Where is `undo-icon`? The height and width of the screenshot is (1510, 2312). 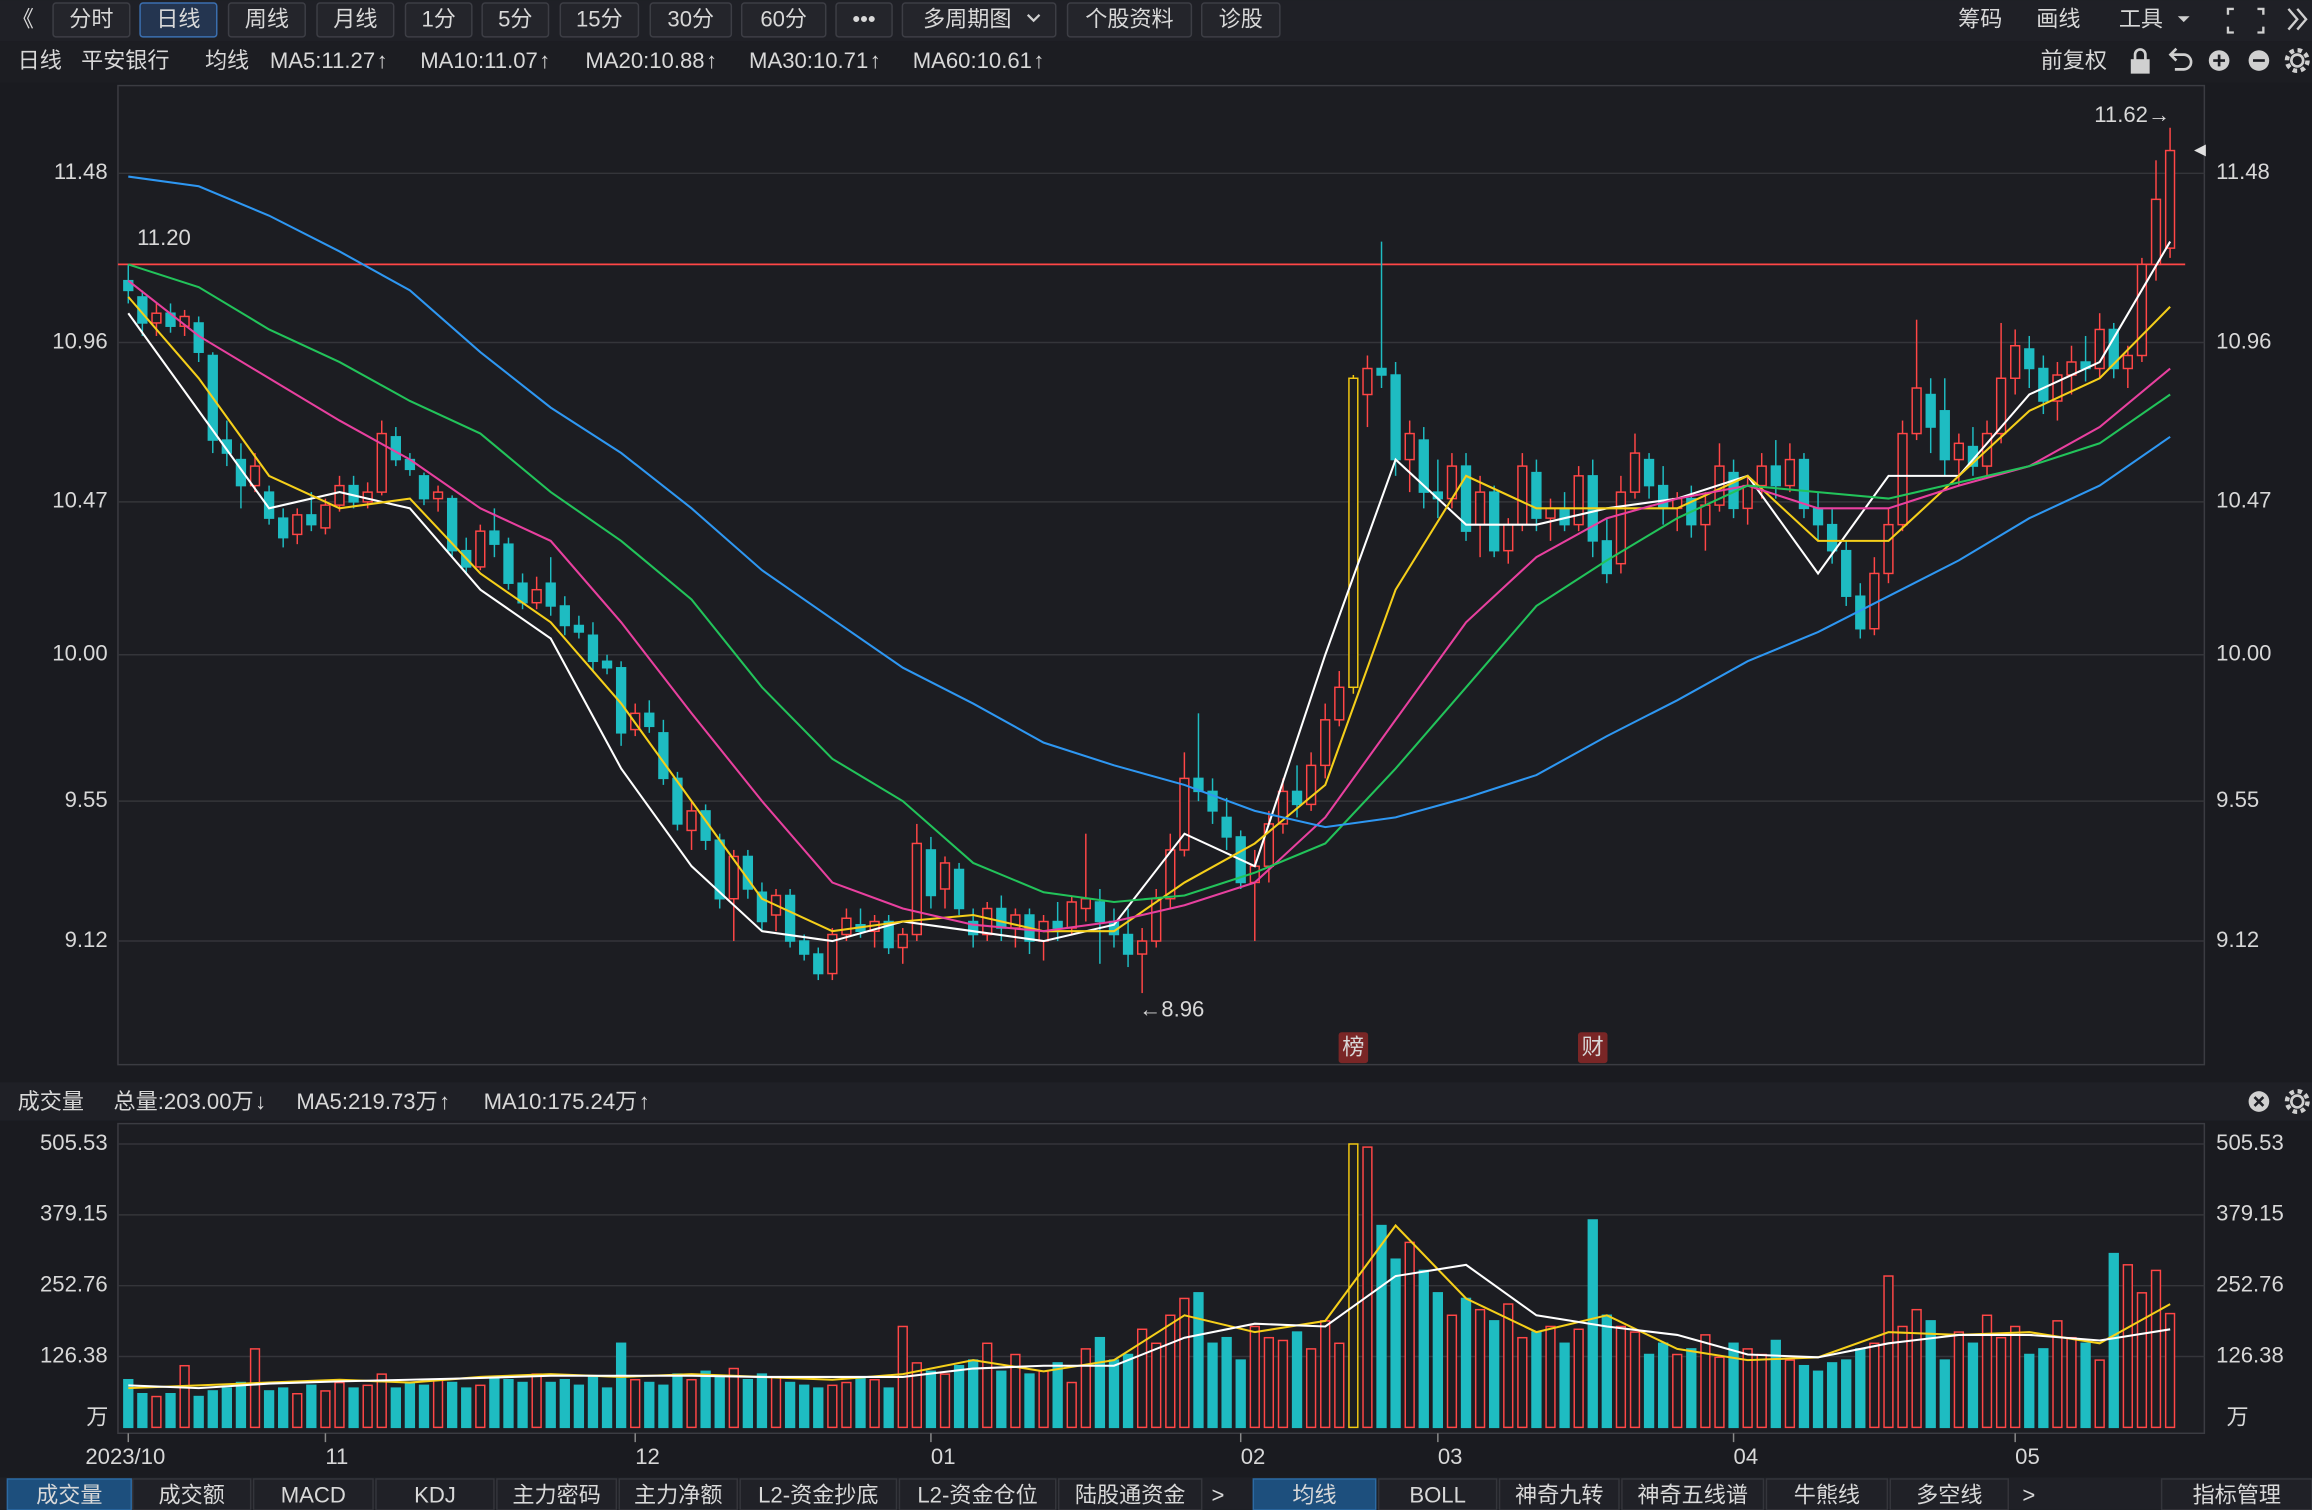 undo-icon is located at coordinates (2180, 59).